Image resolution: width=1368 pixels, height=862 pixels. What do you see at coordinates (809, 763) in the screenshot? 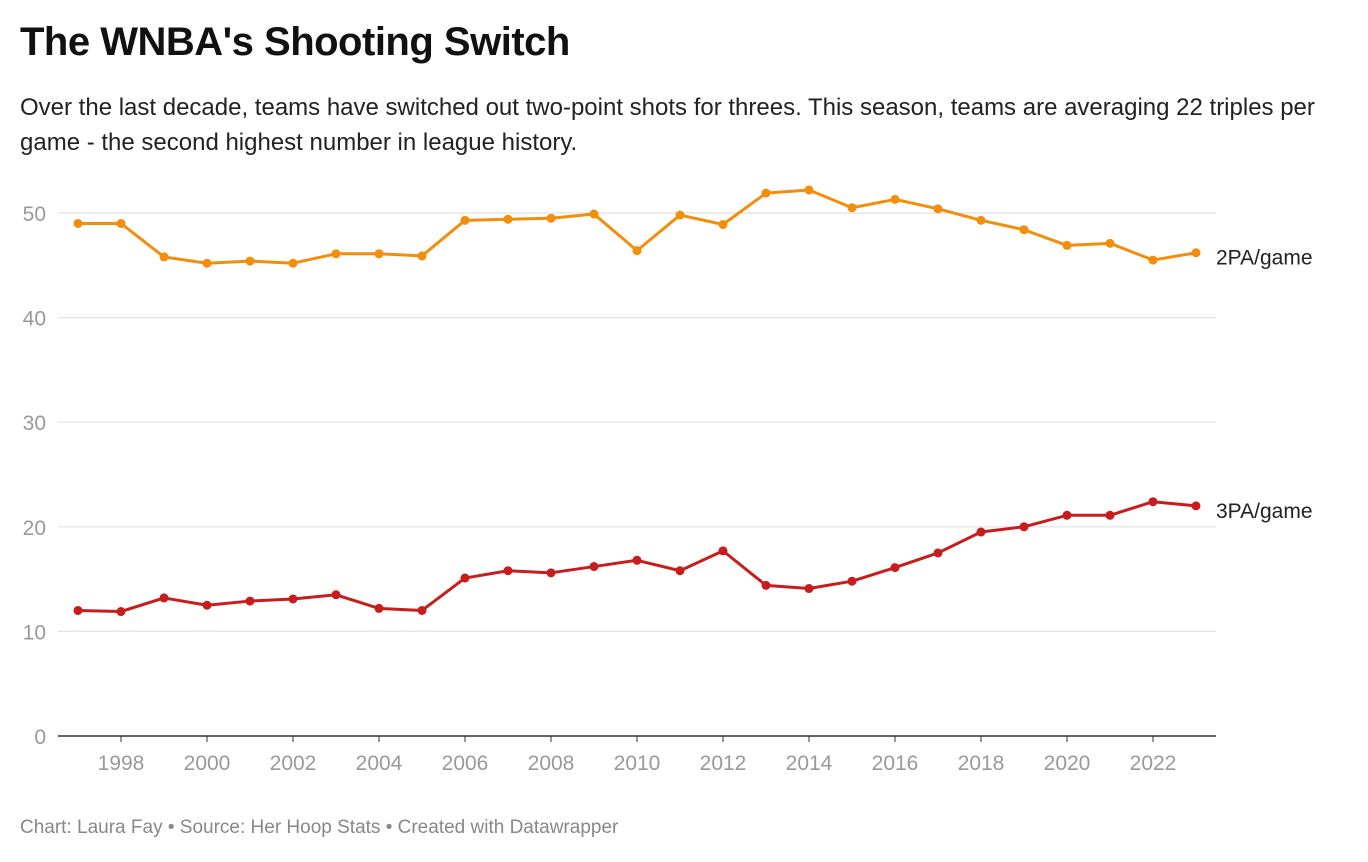
I see `x-tick-label: 2014` at bounding box center [809, 763].